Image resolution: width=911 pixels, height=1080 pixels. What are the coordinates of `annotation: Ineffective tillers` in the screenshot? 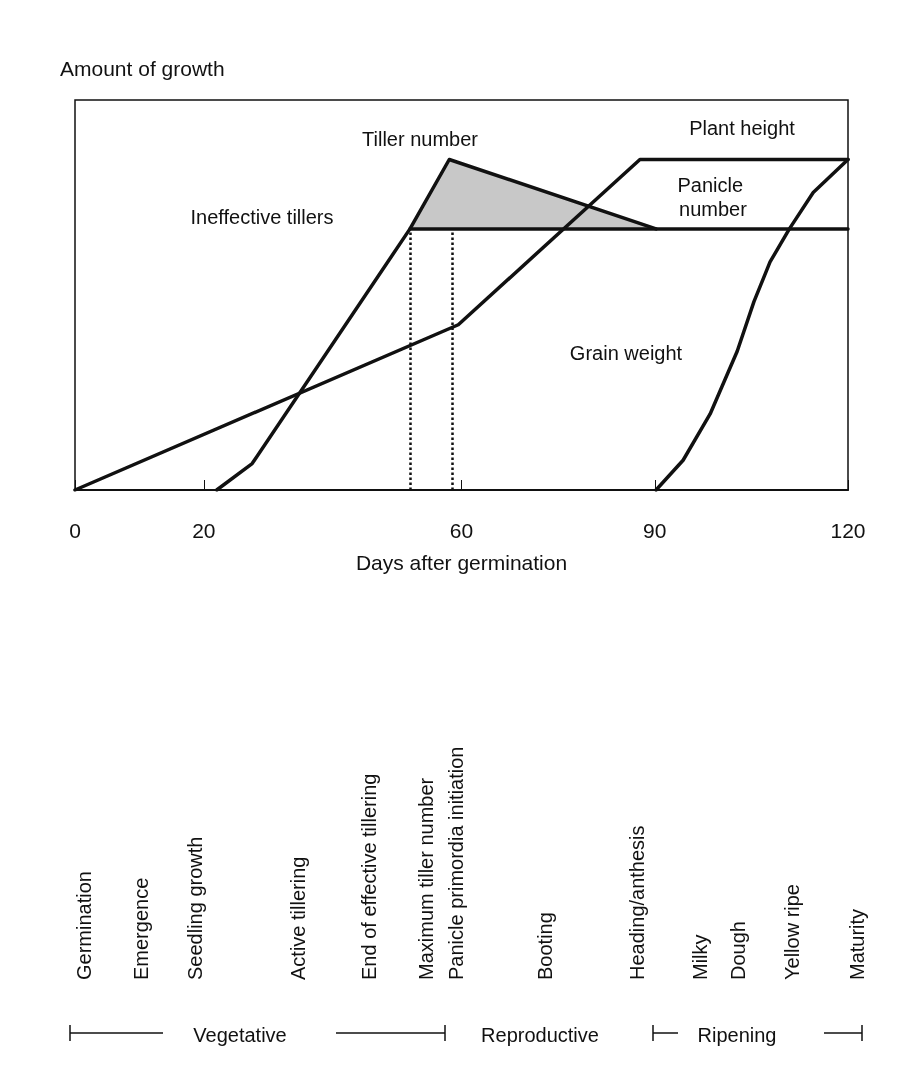 It's located at (262, 217).